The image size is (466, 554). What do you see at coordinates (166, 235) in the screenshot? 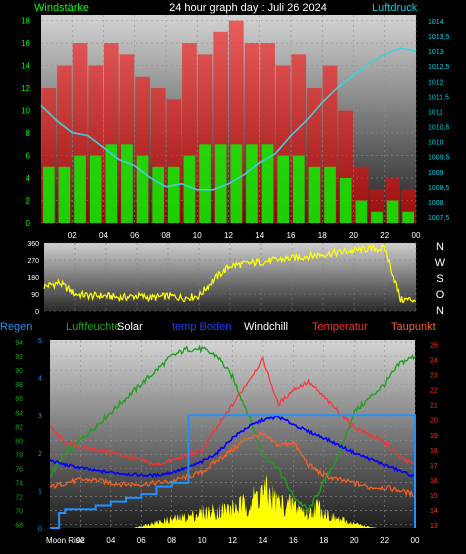
I see `x-tick-label: 08` at bounding box center [166, 235].